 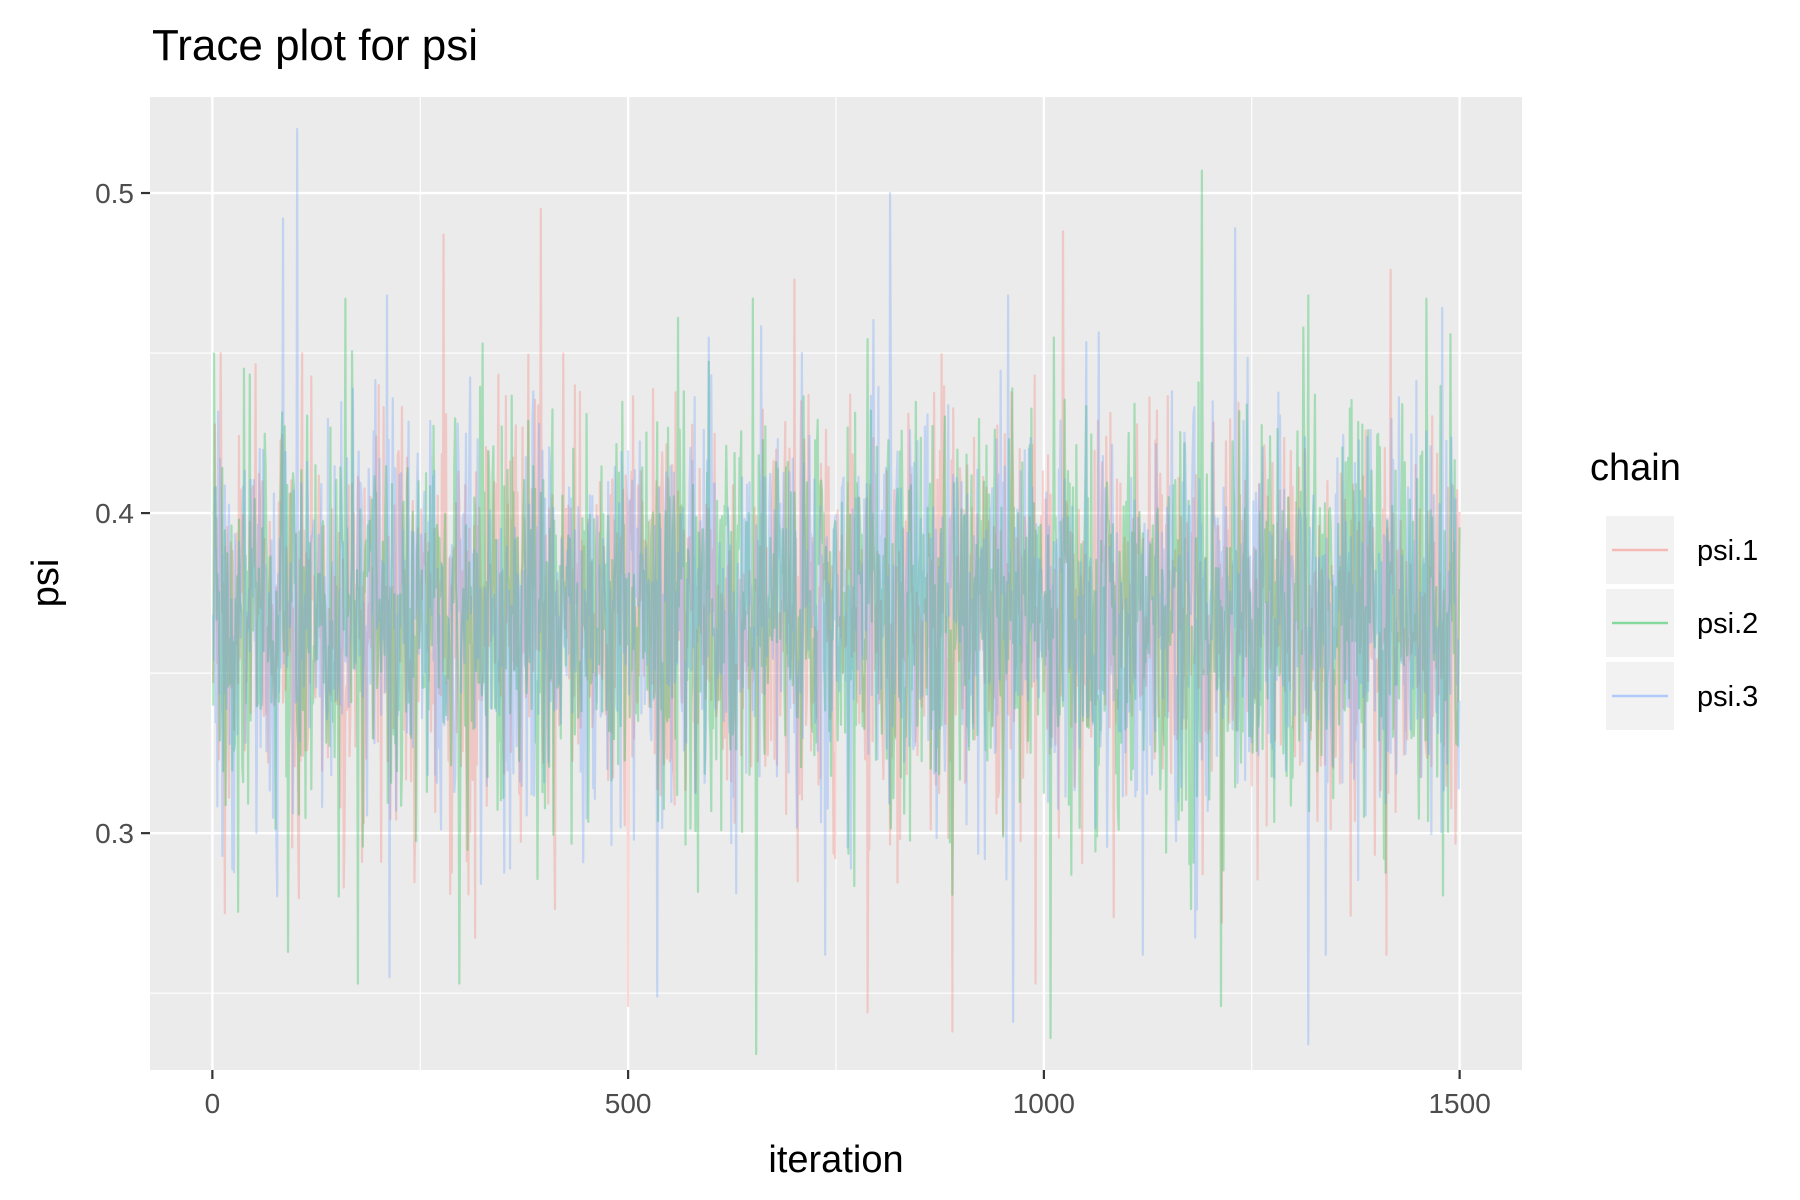 I want to click on x-axis-title: iteration, so click(x=835, y=1160).